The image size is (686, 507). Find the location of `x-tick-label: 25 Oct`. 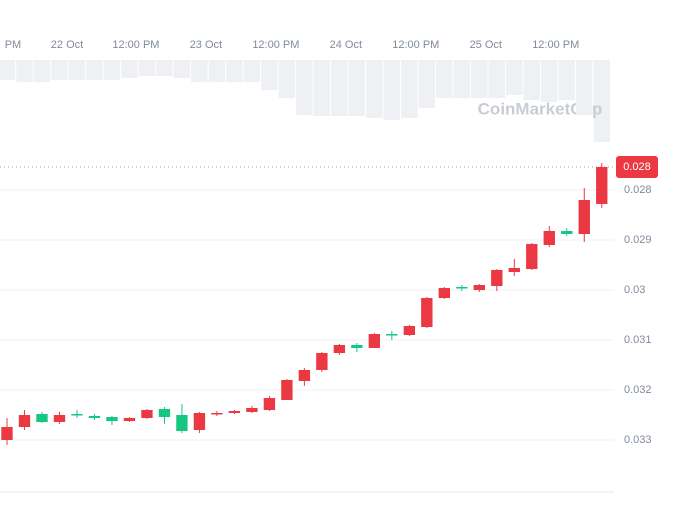

x-tick-label: 25 Oct is located at coordinates (486, 45).